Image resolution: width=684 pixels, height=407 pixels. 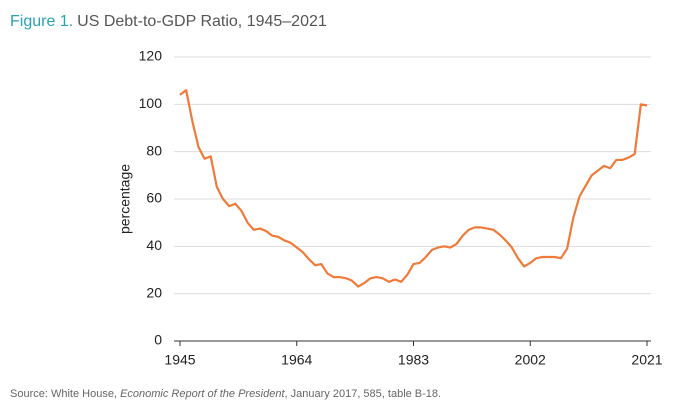 I want to click on y-tick-label: 40, so click(x=154, y=245).